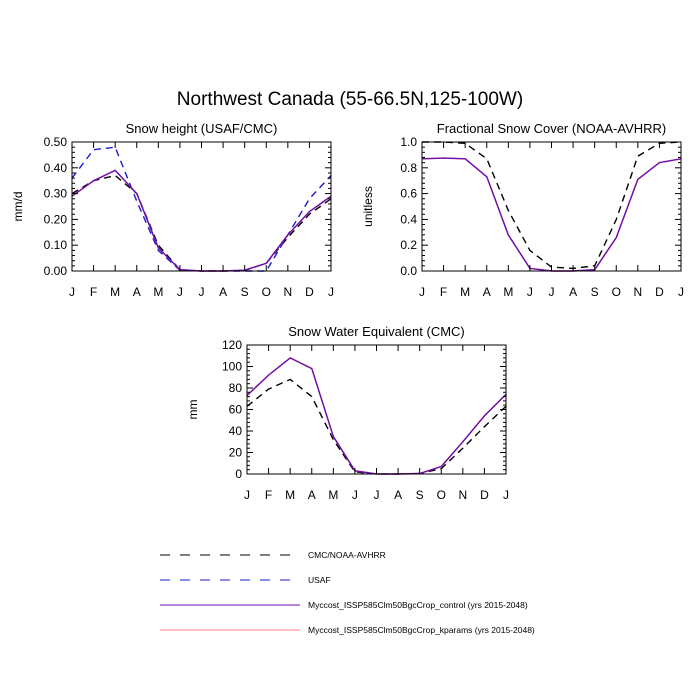  Describe the element at coordinates (551, 128) in the screenshot. I see `panel-title: Fractional Snow Cover (NOAA-AVHRR)` at that location.